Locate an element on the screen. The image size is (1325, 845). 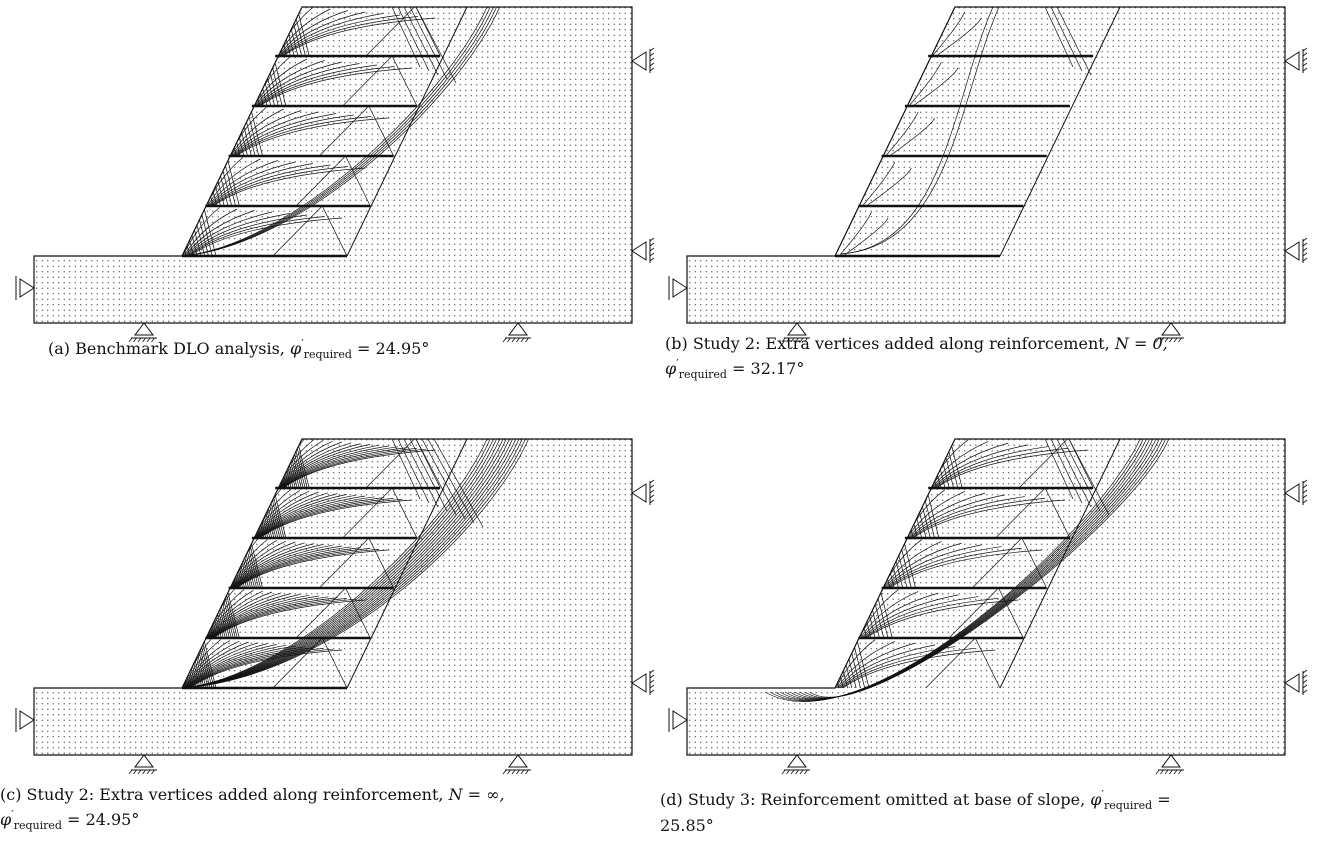
caption-b-n: N = 0, is located at coordinates (1141, 343).